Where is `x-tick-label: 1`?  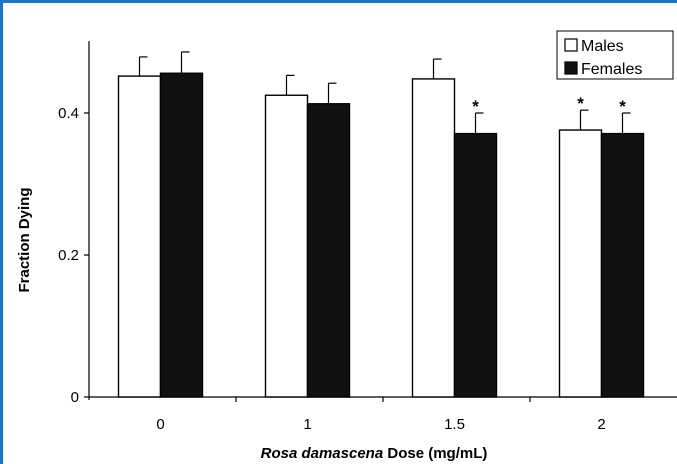 x-tick-label: 1 is located at coordinates (307, 424).